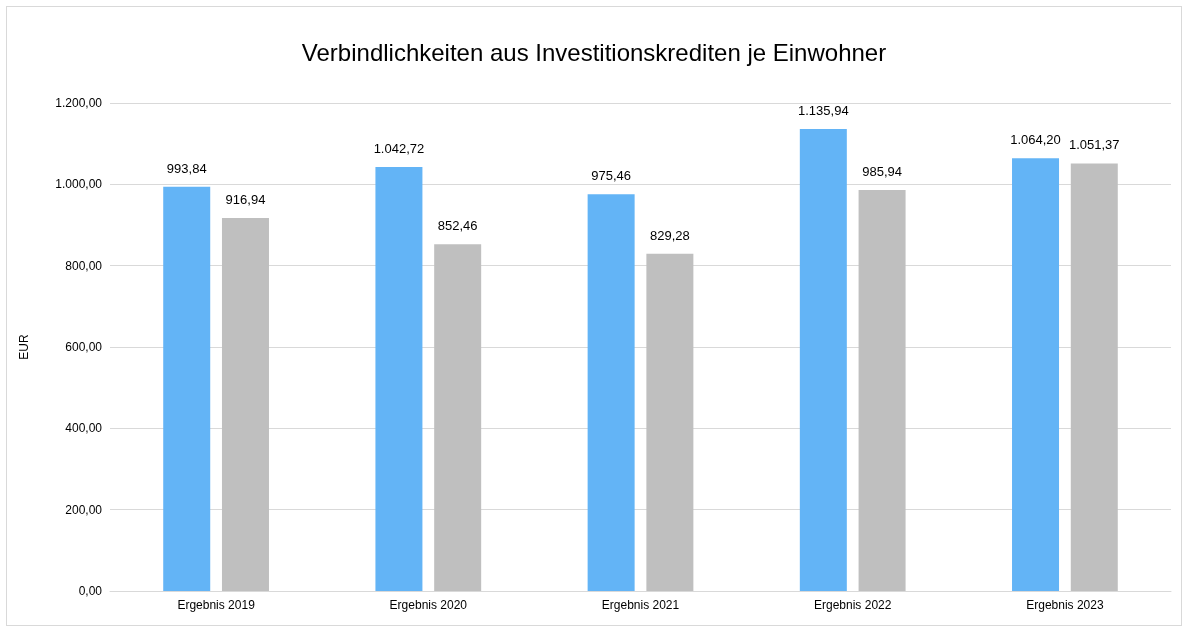  I want to click on data-label: 829,28, so click(669, 235).